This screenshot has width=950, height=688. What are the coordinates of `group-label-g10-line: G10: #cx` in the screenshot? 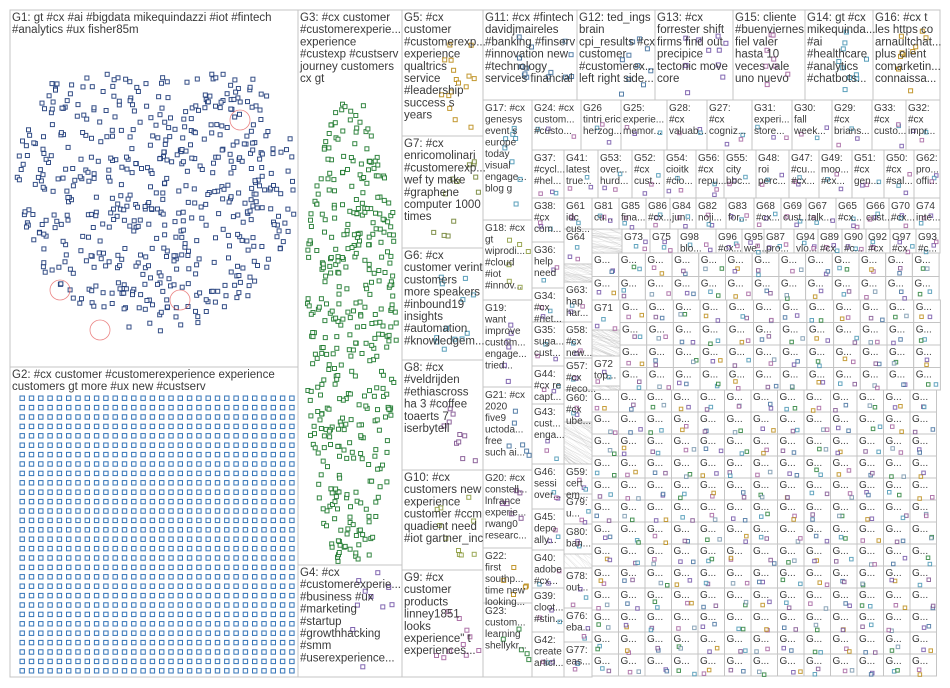 It's located at (427, 478).